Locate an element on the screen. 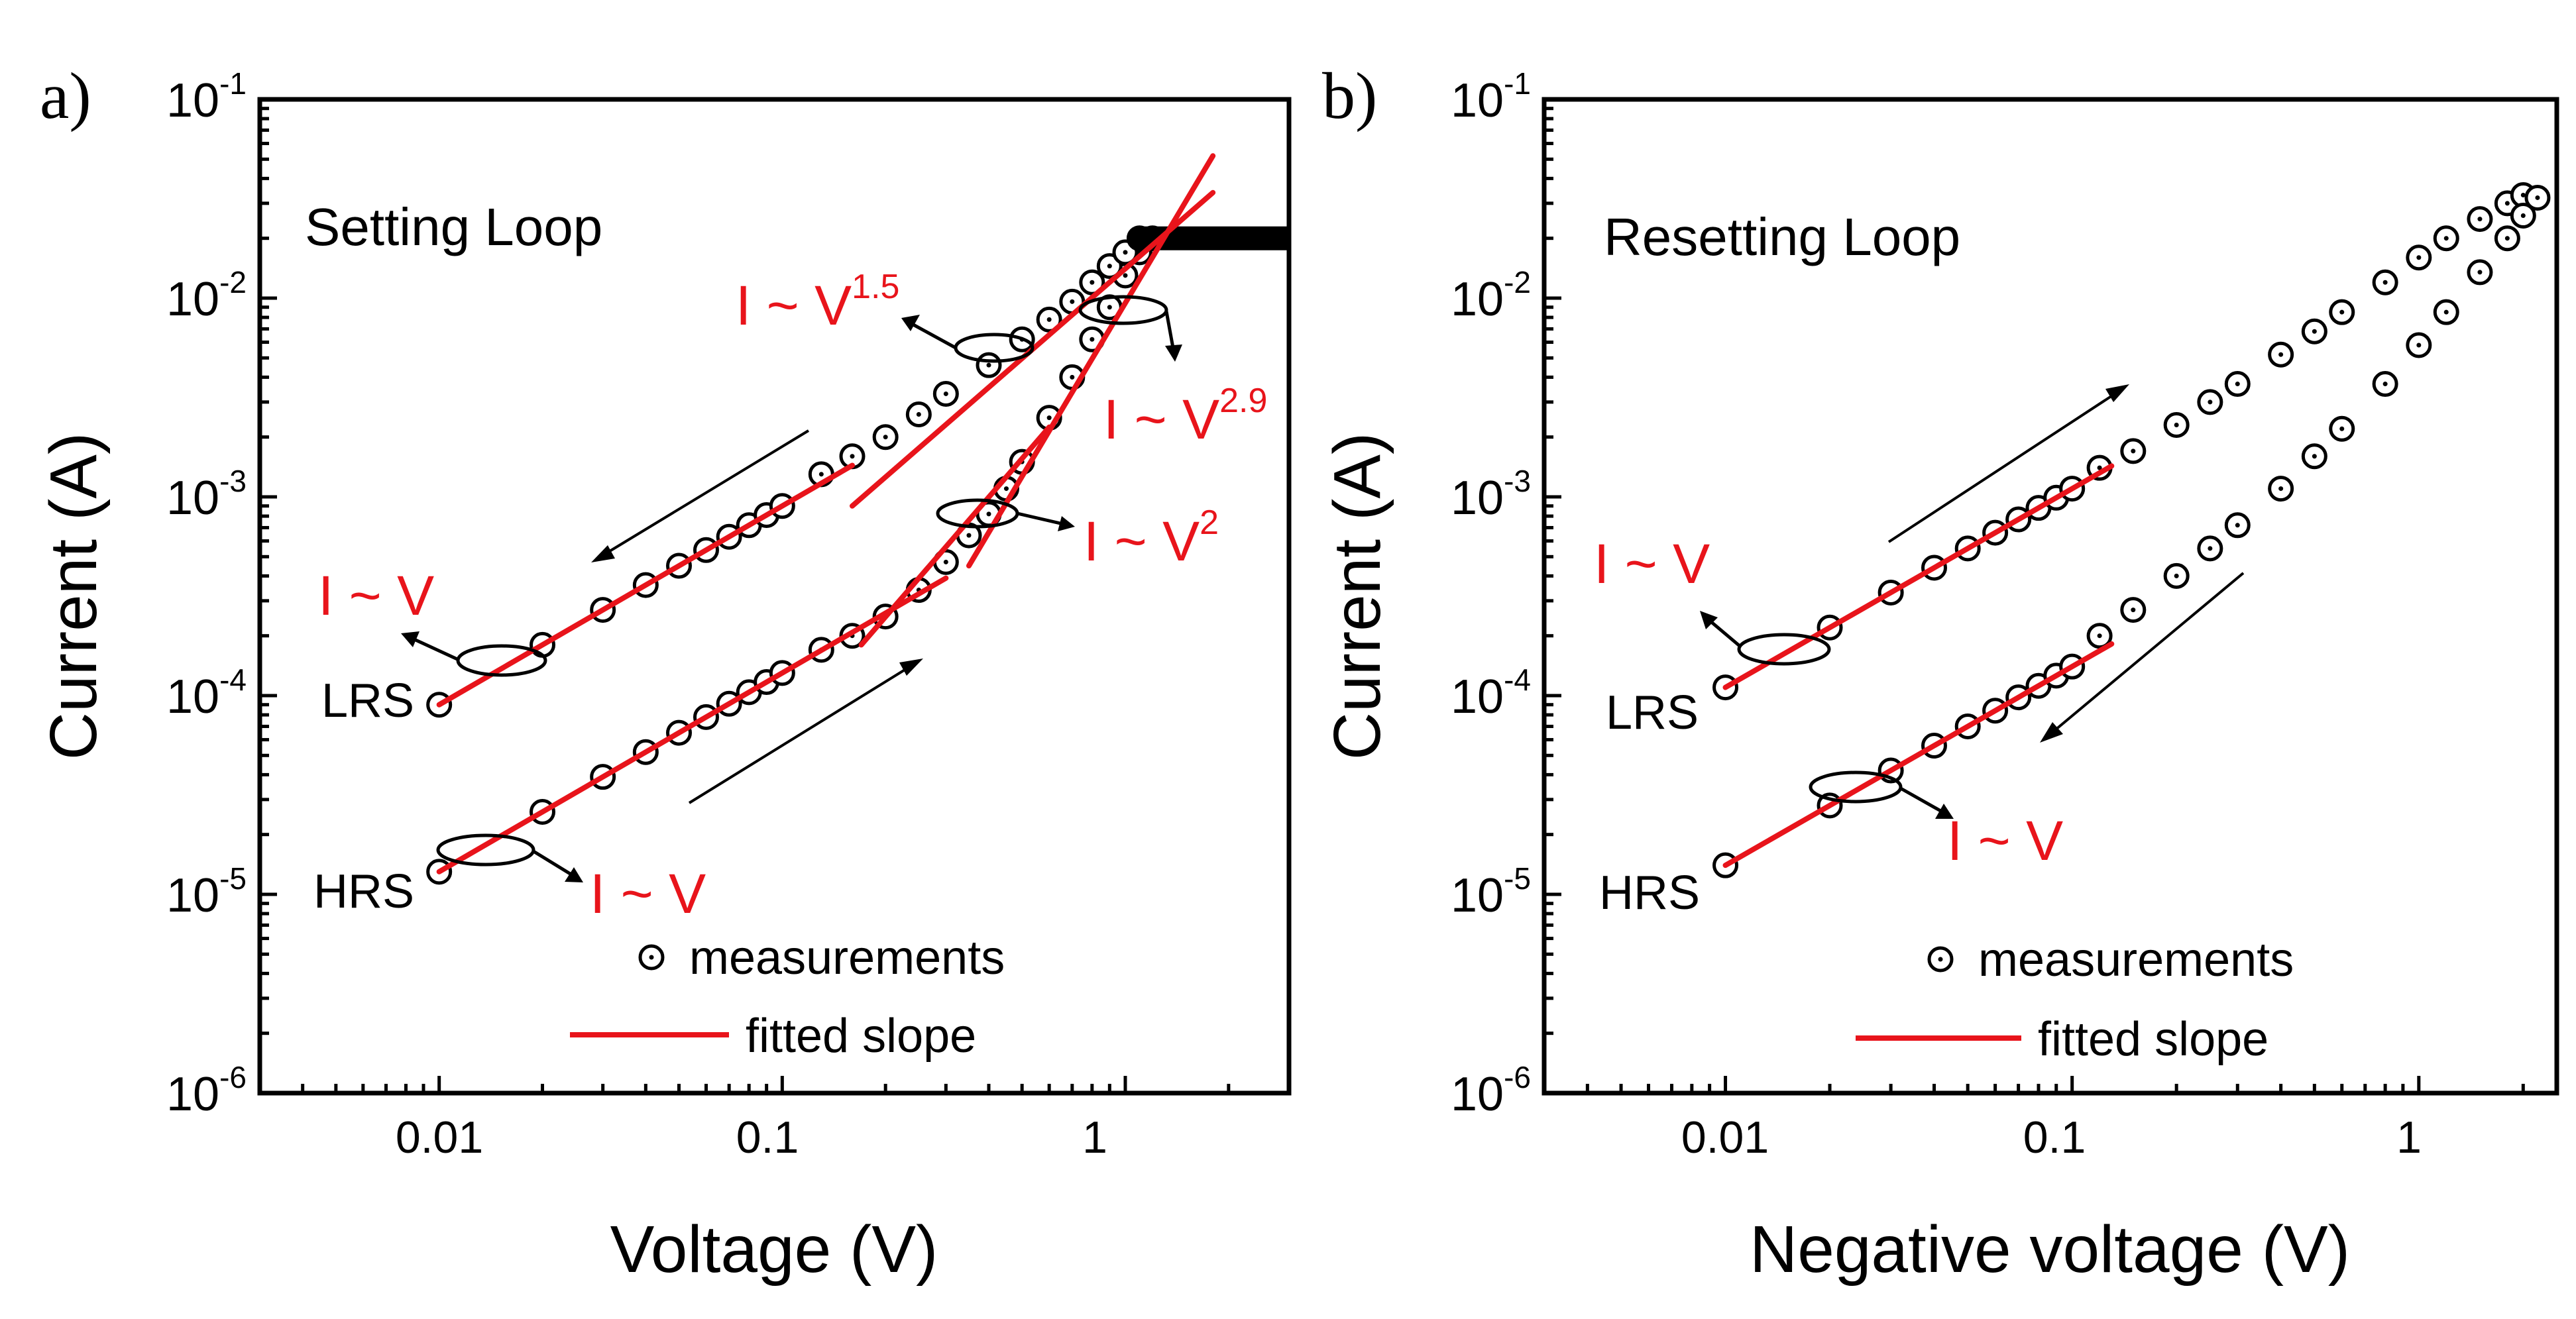  panel-a-x-tick-label-0.01: 0.01 is located at coordinates (439, 1137).